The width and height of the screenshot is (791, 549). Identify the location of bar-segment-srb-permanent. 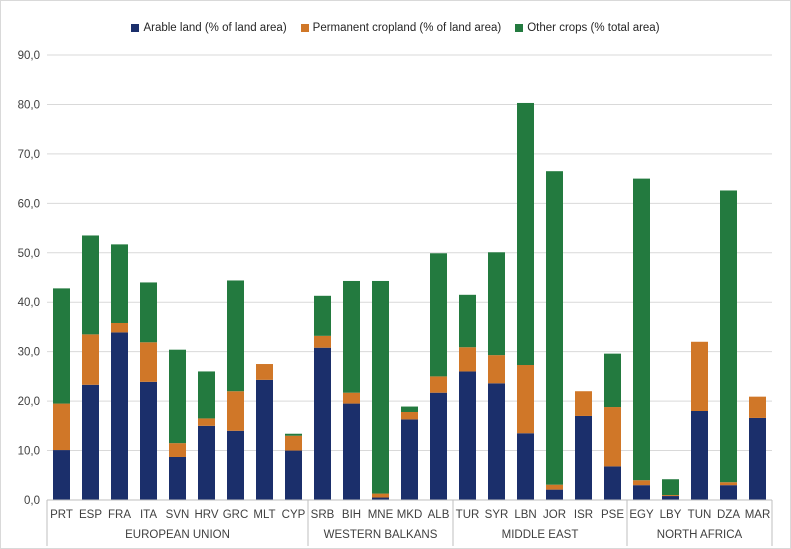
(322, 341).